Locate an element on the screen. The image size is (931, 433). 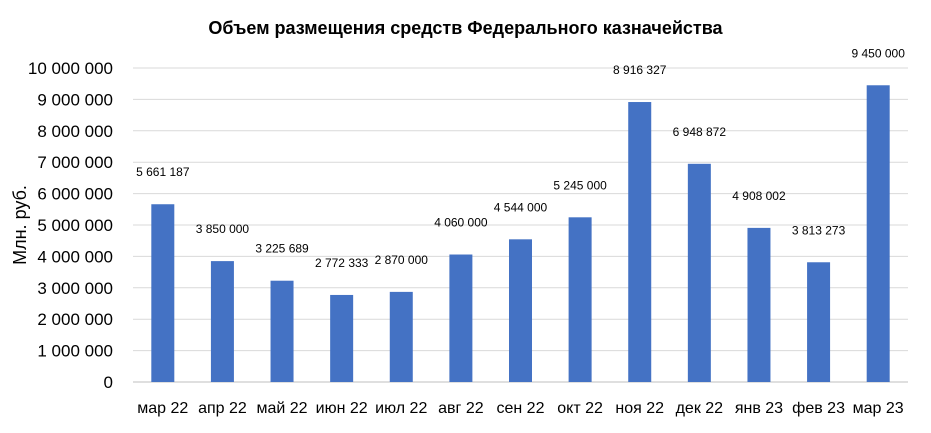
data-label: 4 908 002 is located at coordinates (759, 196).